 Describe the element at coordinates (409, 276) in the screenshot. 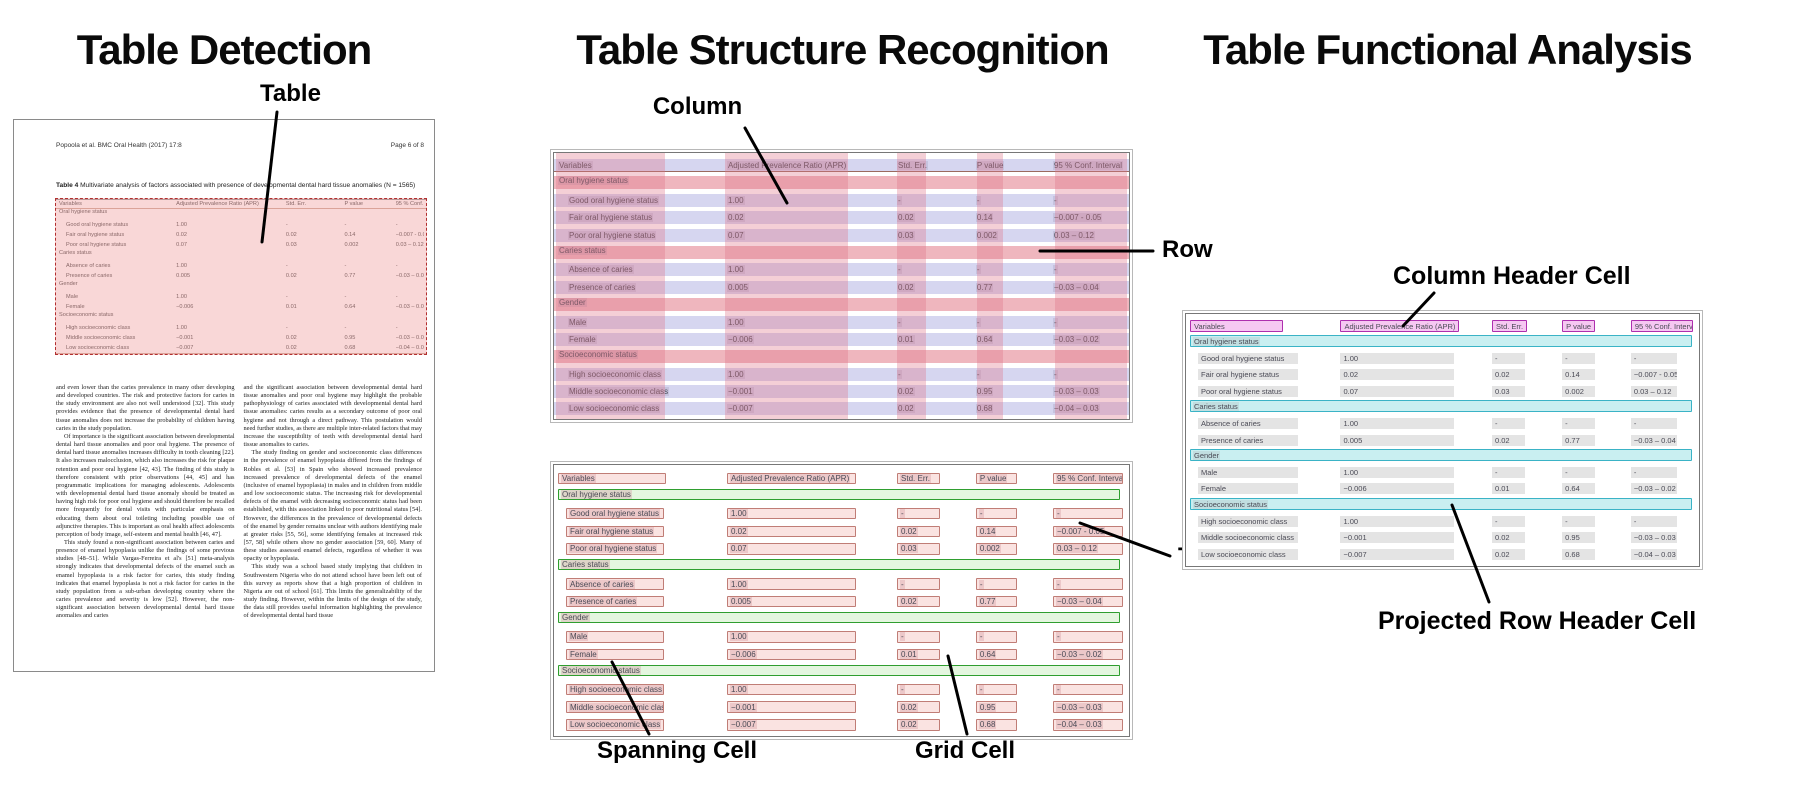

I see `cell-text: −0.03 – 0.04` at that location.